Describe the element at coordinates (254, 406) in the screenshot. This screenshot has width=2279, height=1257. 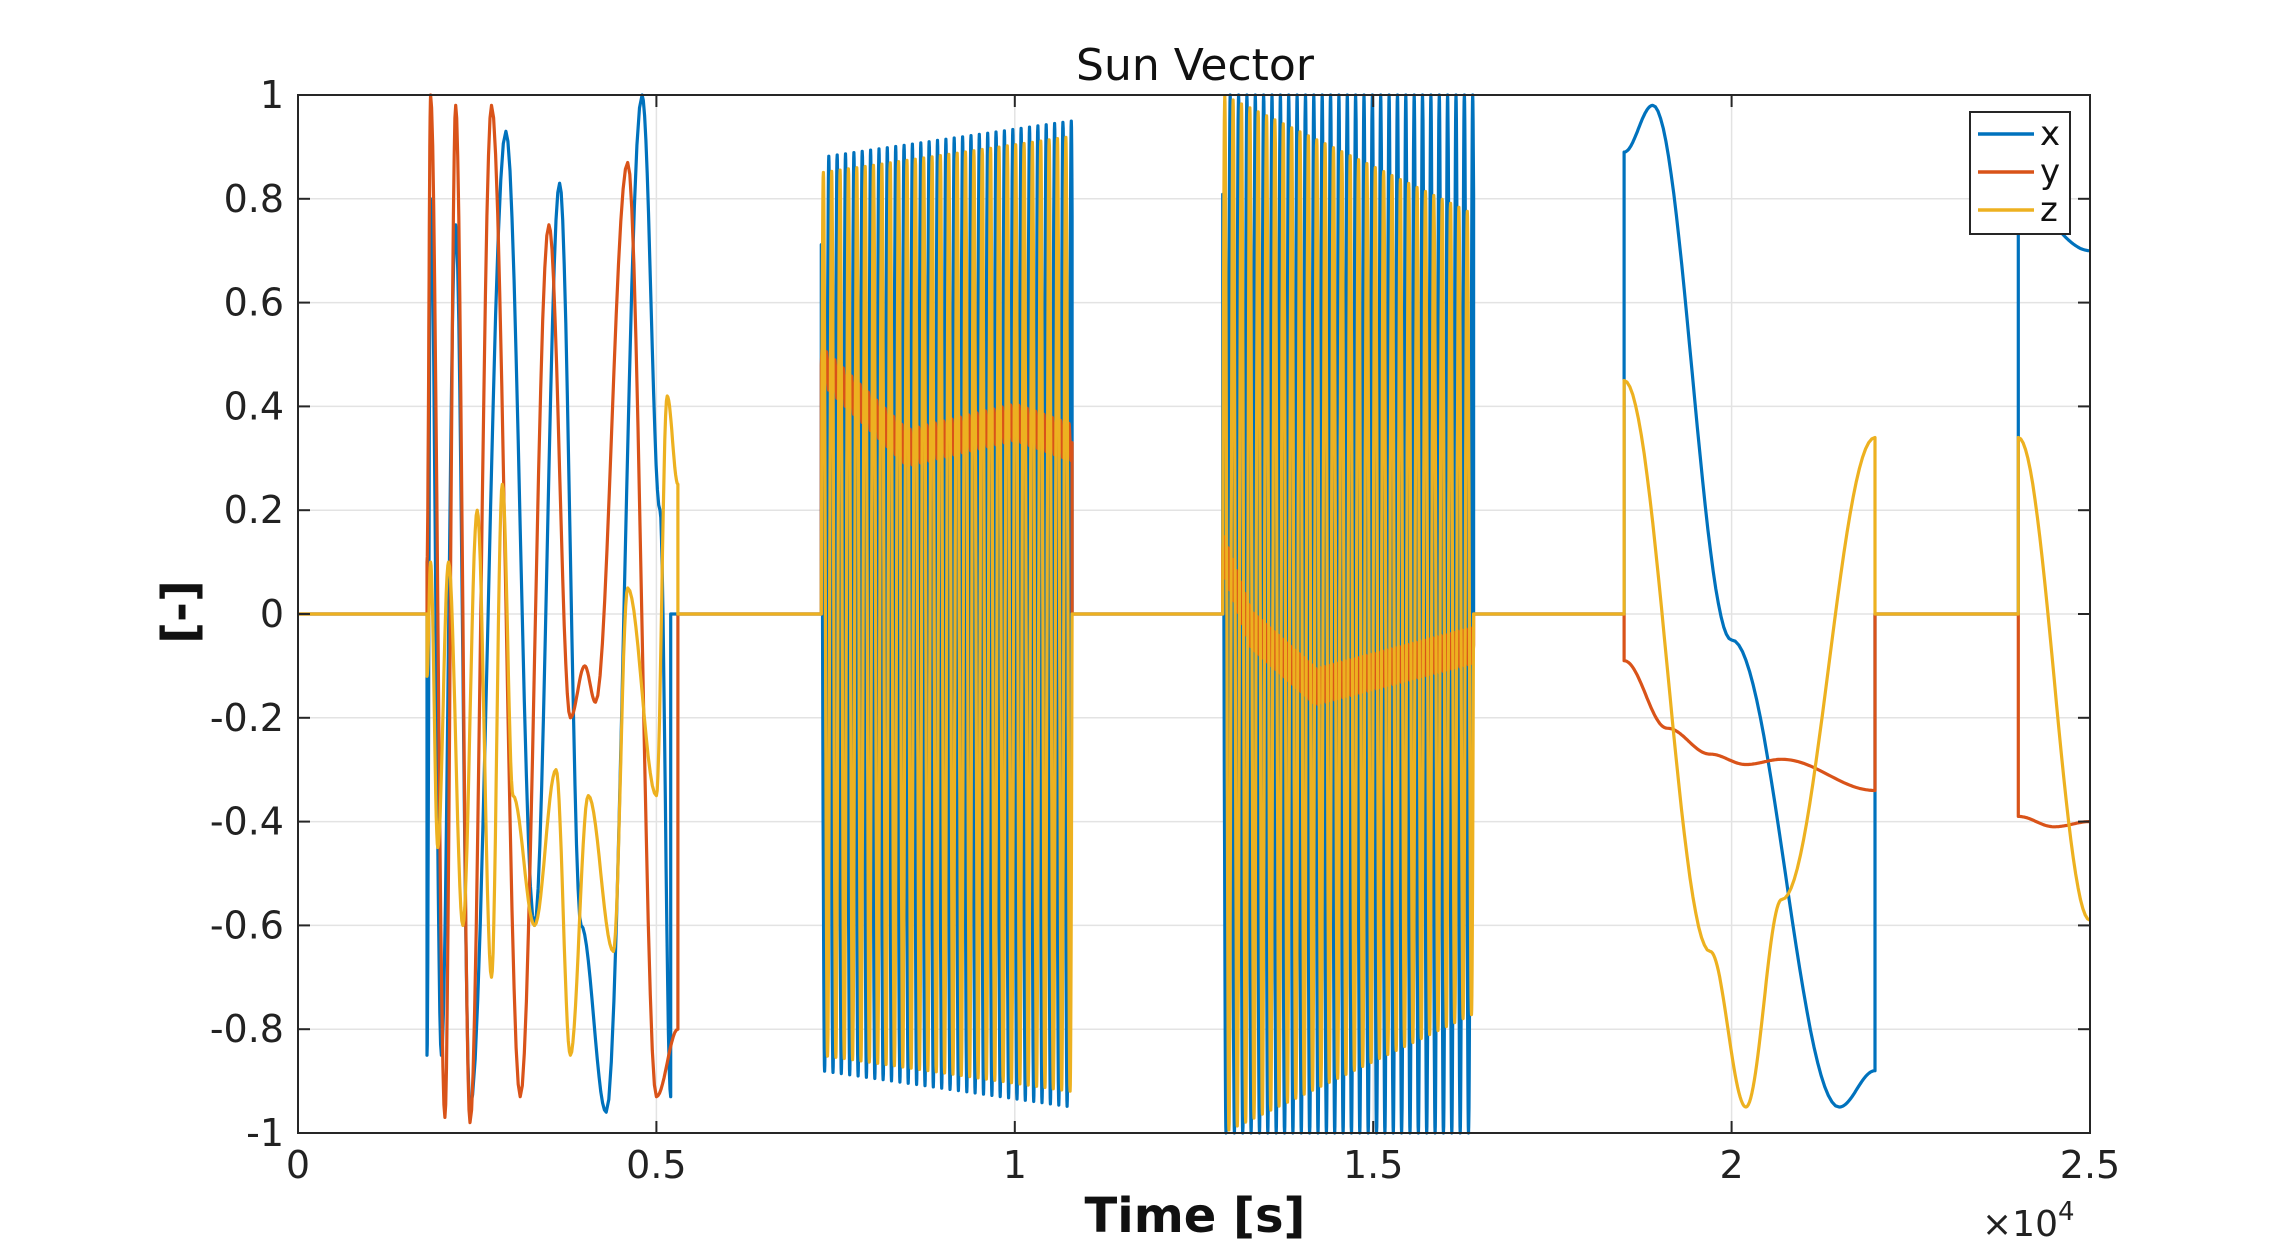
I see `y-tick-label: 0.4` at that location.